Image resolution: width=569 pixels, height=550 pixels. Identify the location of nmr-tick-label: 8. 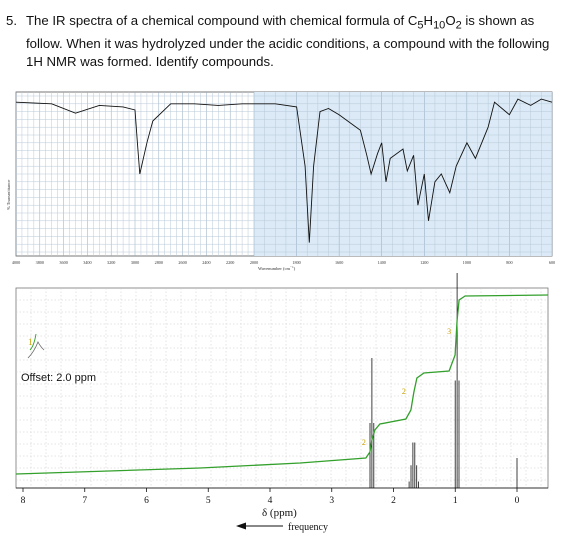
(23, 501).